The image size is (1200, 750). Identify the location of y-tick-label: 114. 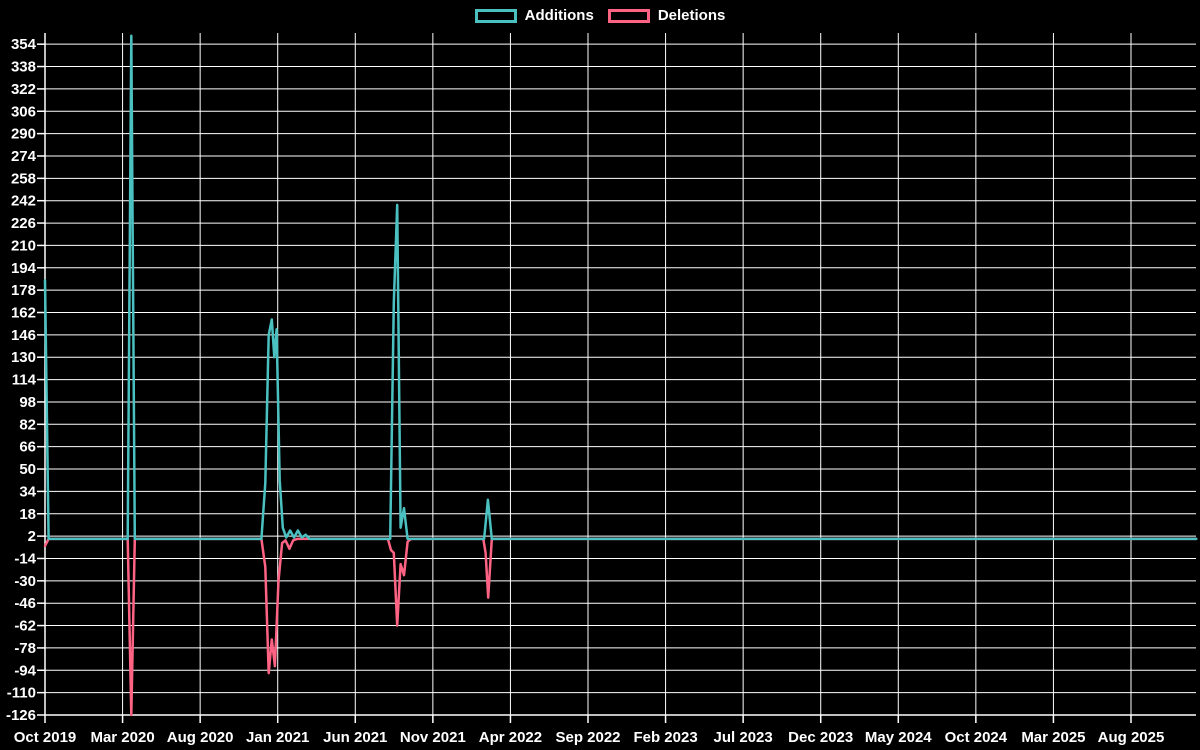
(24, 380).